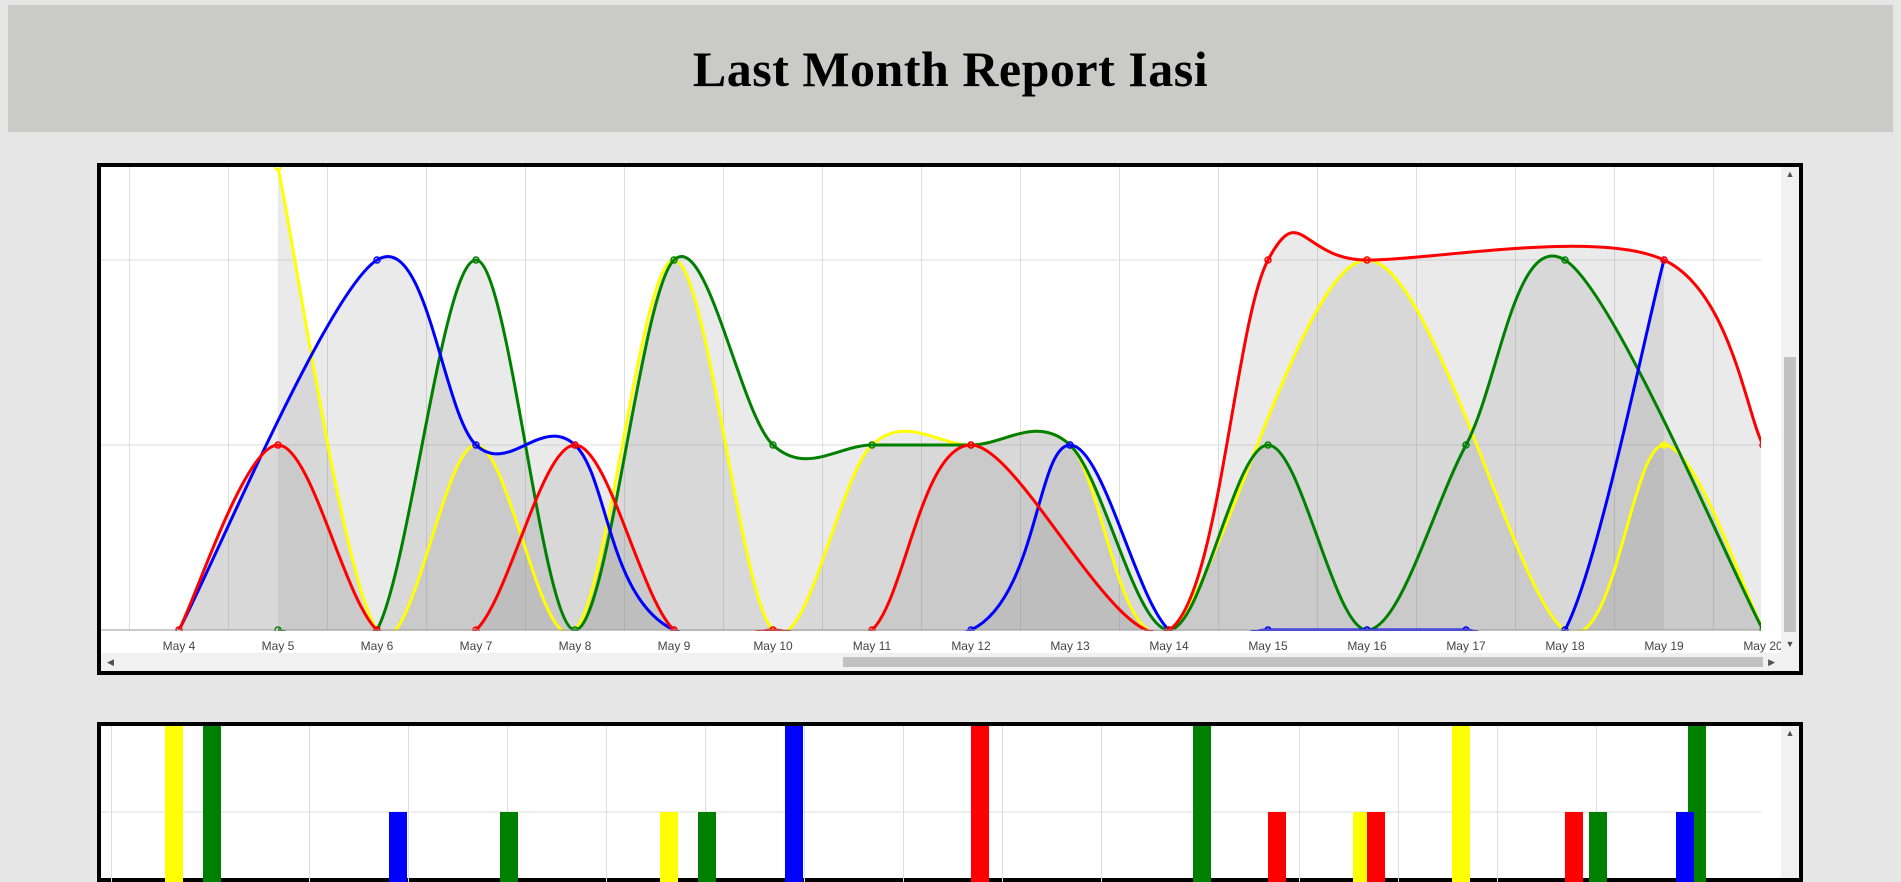  I want to click on x-tick-label: May 15, so click(1268, 646).